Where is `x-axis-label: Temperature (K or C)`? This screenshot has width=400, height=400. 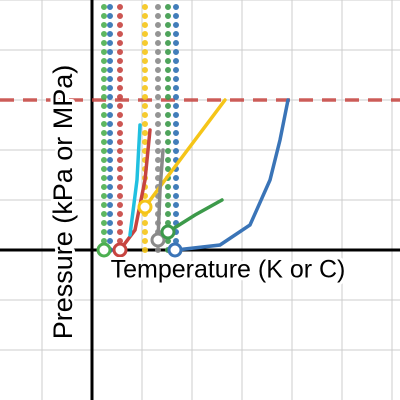 x-axis-label: Temperature (K or C) is located at coordinates (228, 270).